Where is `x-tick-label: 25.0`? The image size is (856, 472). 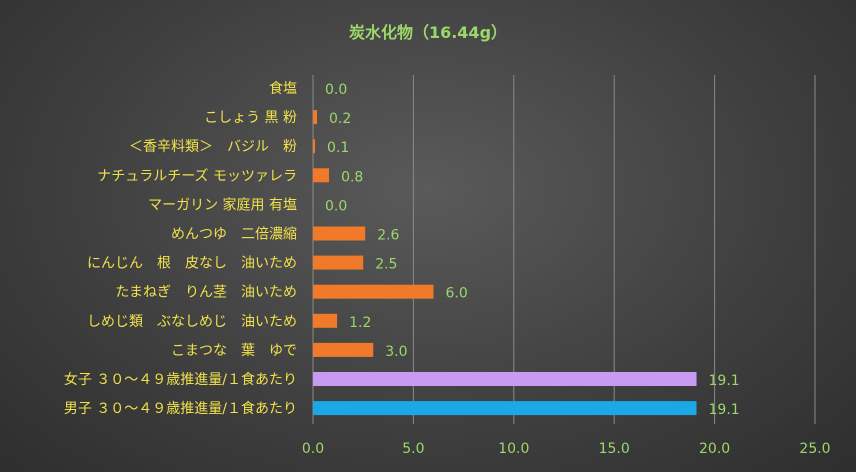
x-tick-label: 25.0 is located at coordinates (814, 449).